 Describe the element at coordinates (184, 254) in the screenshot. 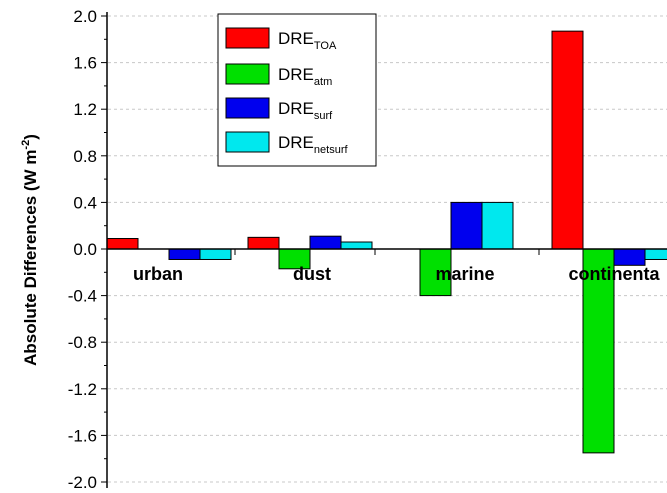

I see `bar-surf-urban` at that location.